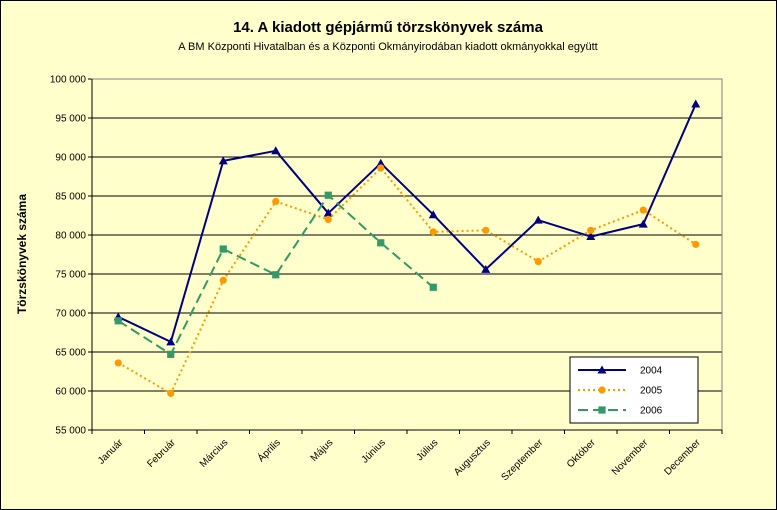 Image resolution: width=777 pixels, height=510 pixels. I want to click on y-tick-label: 70 000, so click(70, 314).